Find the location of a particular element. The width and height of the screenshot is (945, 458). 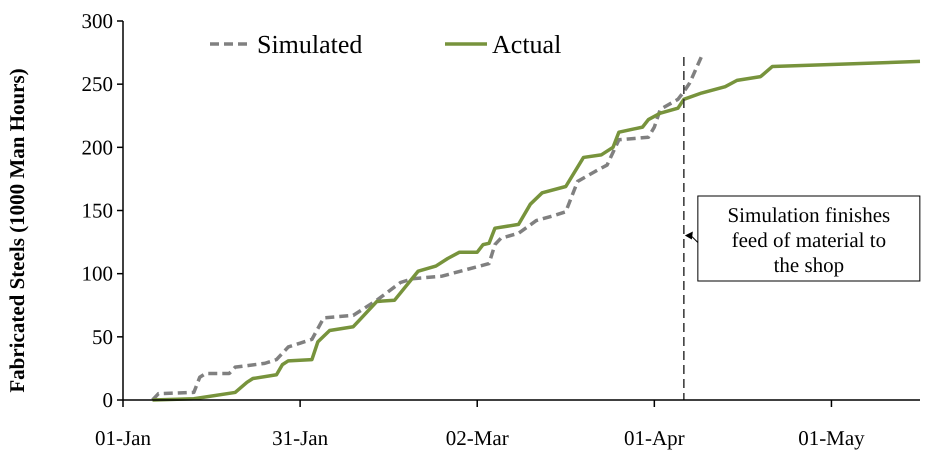

y-tick-label: 200 is located at coordinates (97, 147).